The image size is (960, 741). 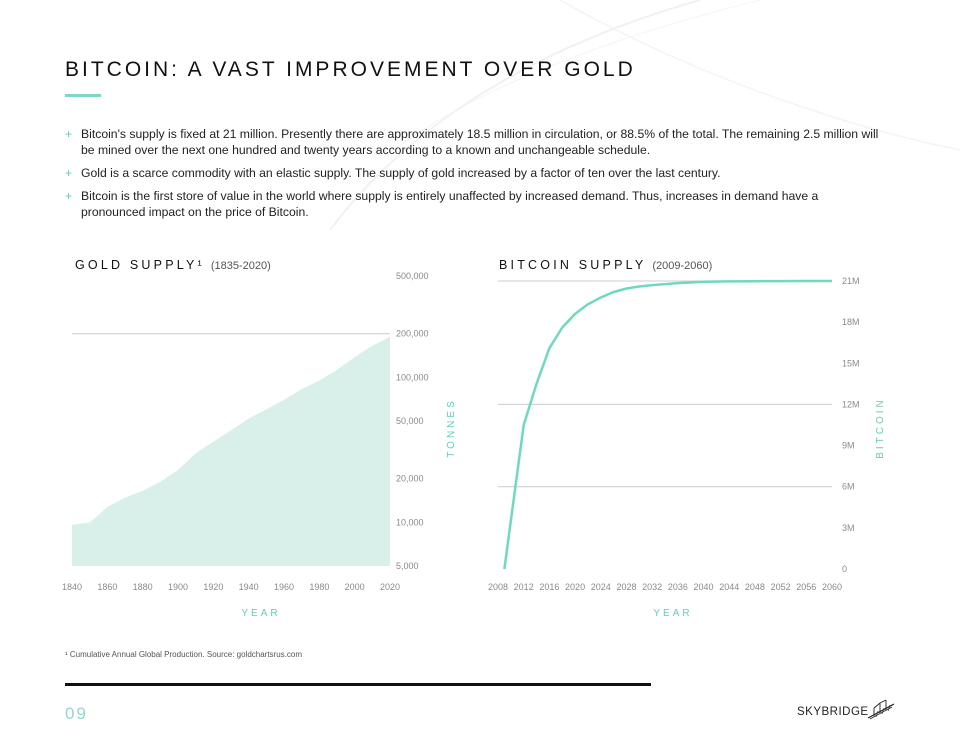 What do you see at coordinates (412, 334) in the screenshot?
I see `gold-y-tick-label: 200,000` at bounding box center [412, 334].